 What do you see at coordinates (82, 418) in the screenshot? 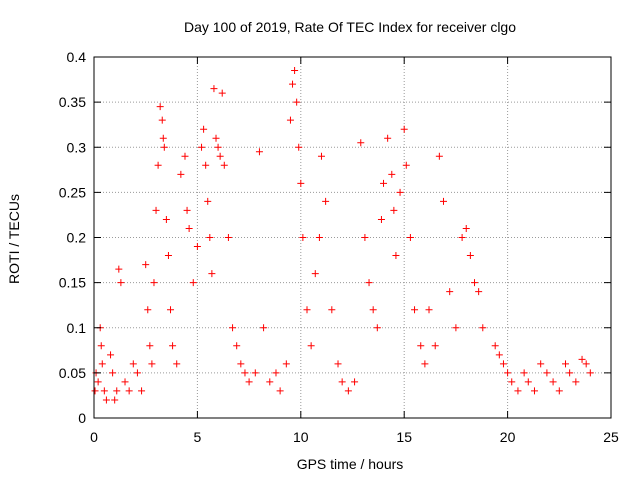
I see `y-tick-label: 0` at bounding box center [82, 418].